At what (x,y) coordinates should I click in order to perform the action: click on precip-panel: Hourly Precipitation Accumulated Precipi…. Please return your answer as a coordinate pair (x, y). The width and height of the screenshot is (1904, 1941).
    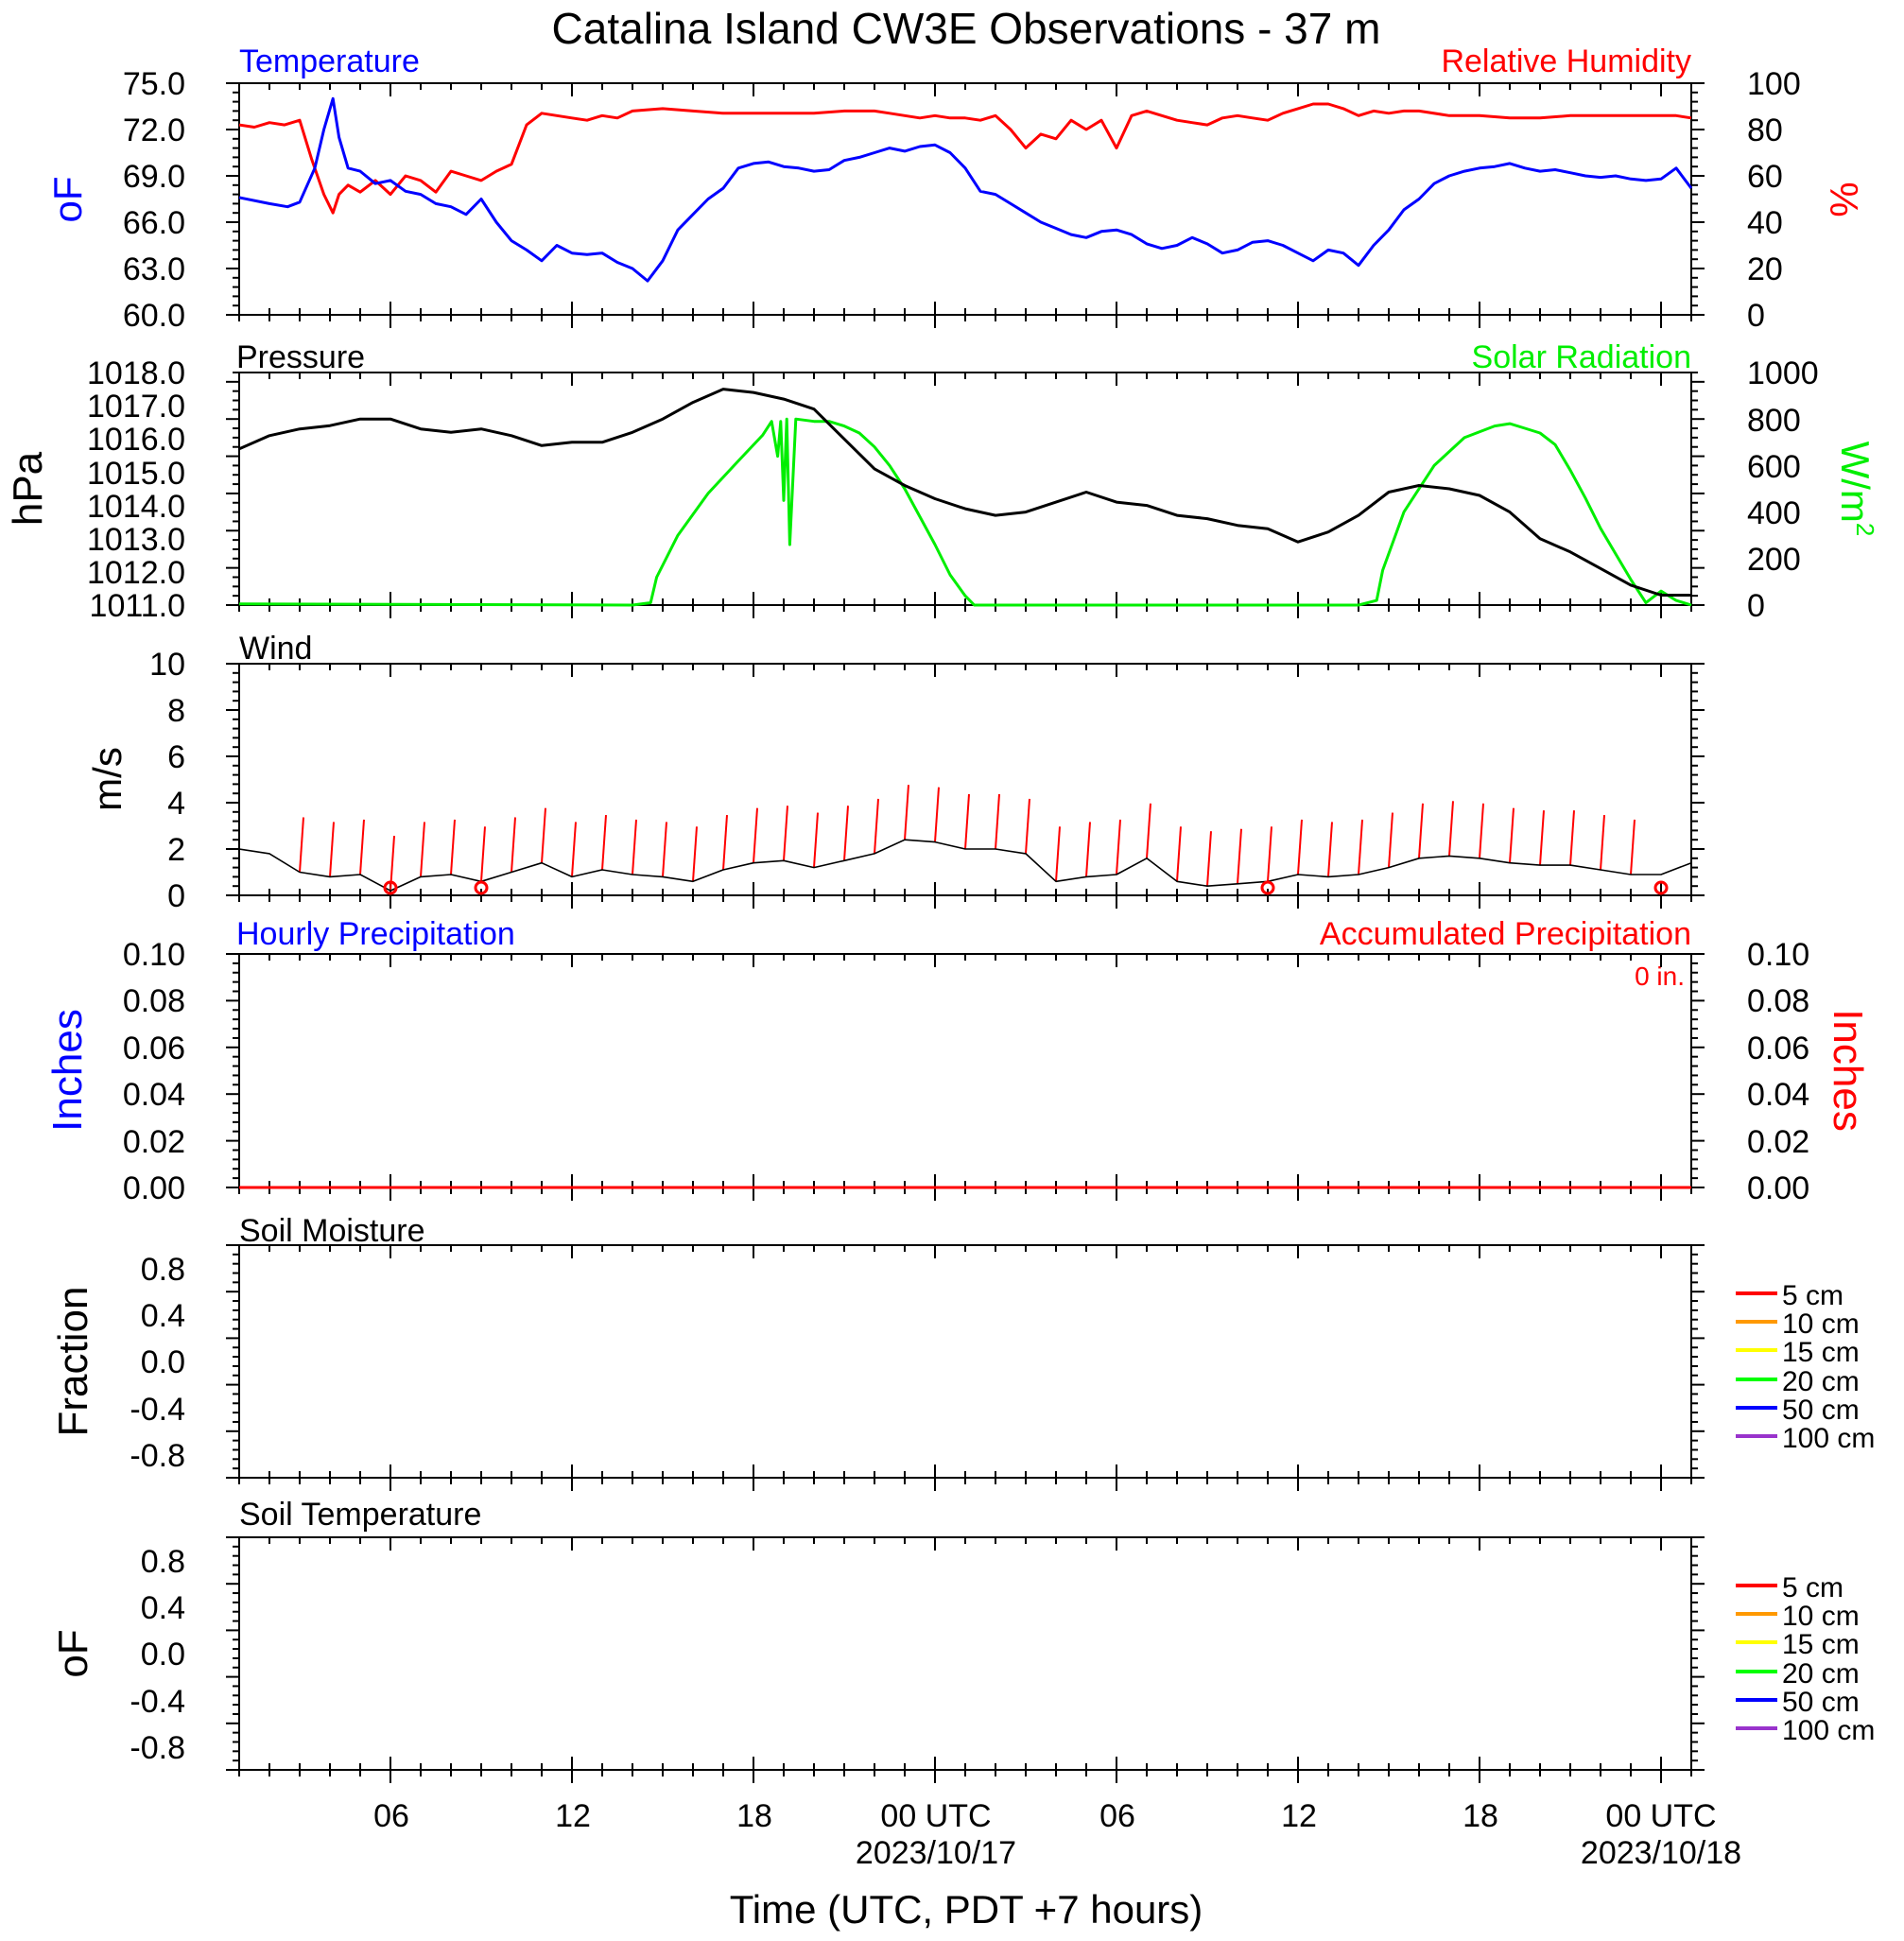
    Looking at the image, I should click on (958, 1061).